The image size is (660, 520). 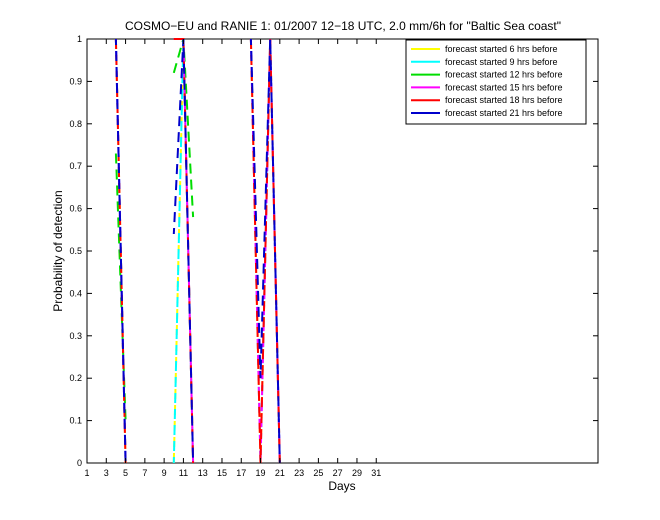 What do you see at coordinates (75, 81) in the screenshot?
I see `y-tick-label: 0.9` at bounding box center [75, 81].